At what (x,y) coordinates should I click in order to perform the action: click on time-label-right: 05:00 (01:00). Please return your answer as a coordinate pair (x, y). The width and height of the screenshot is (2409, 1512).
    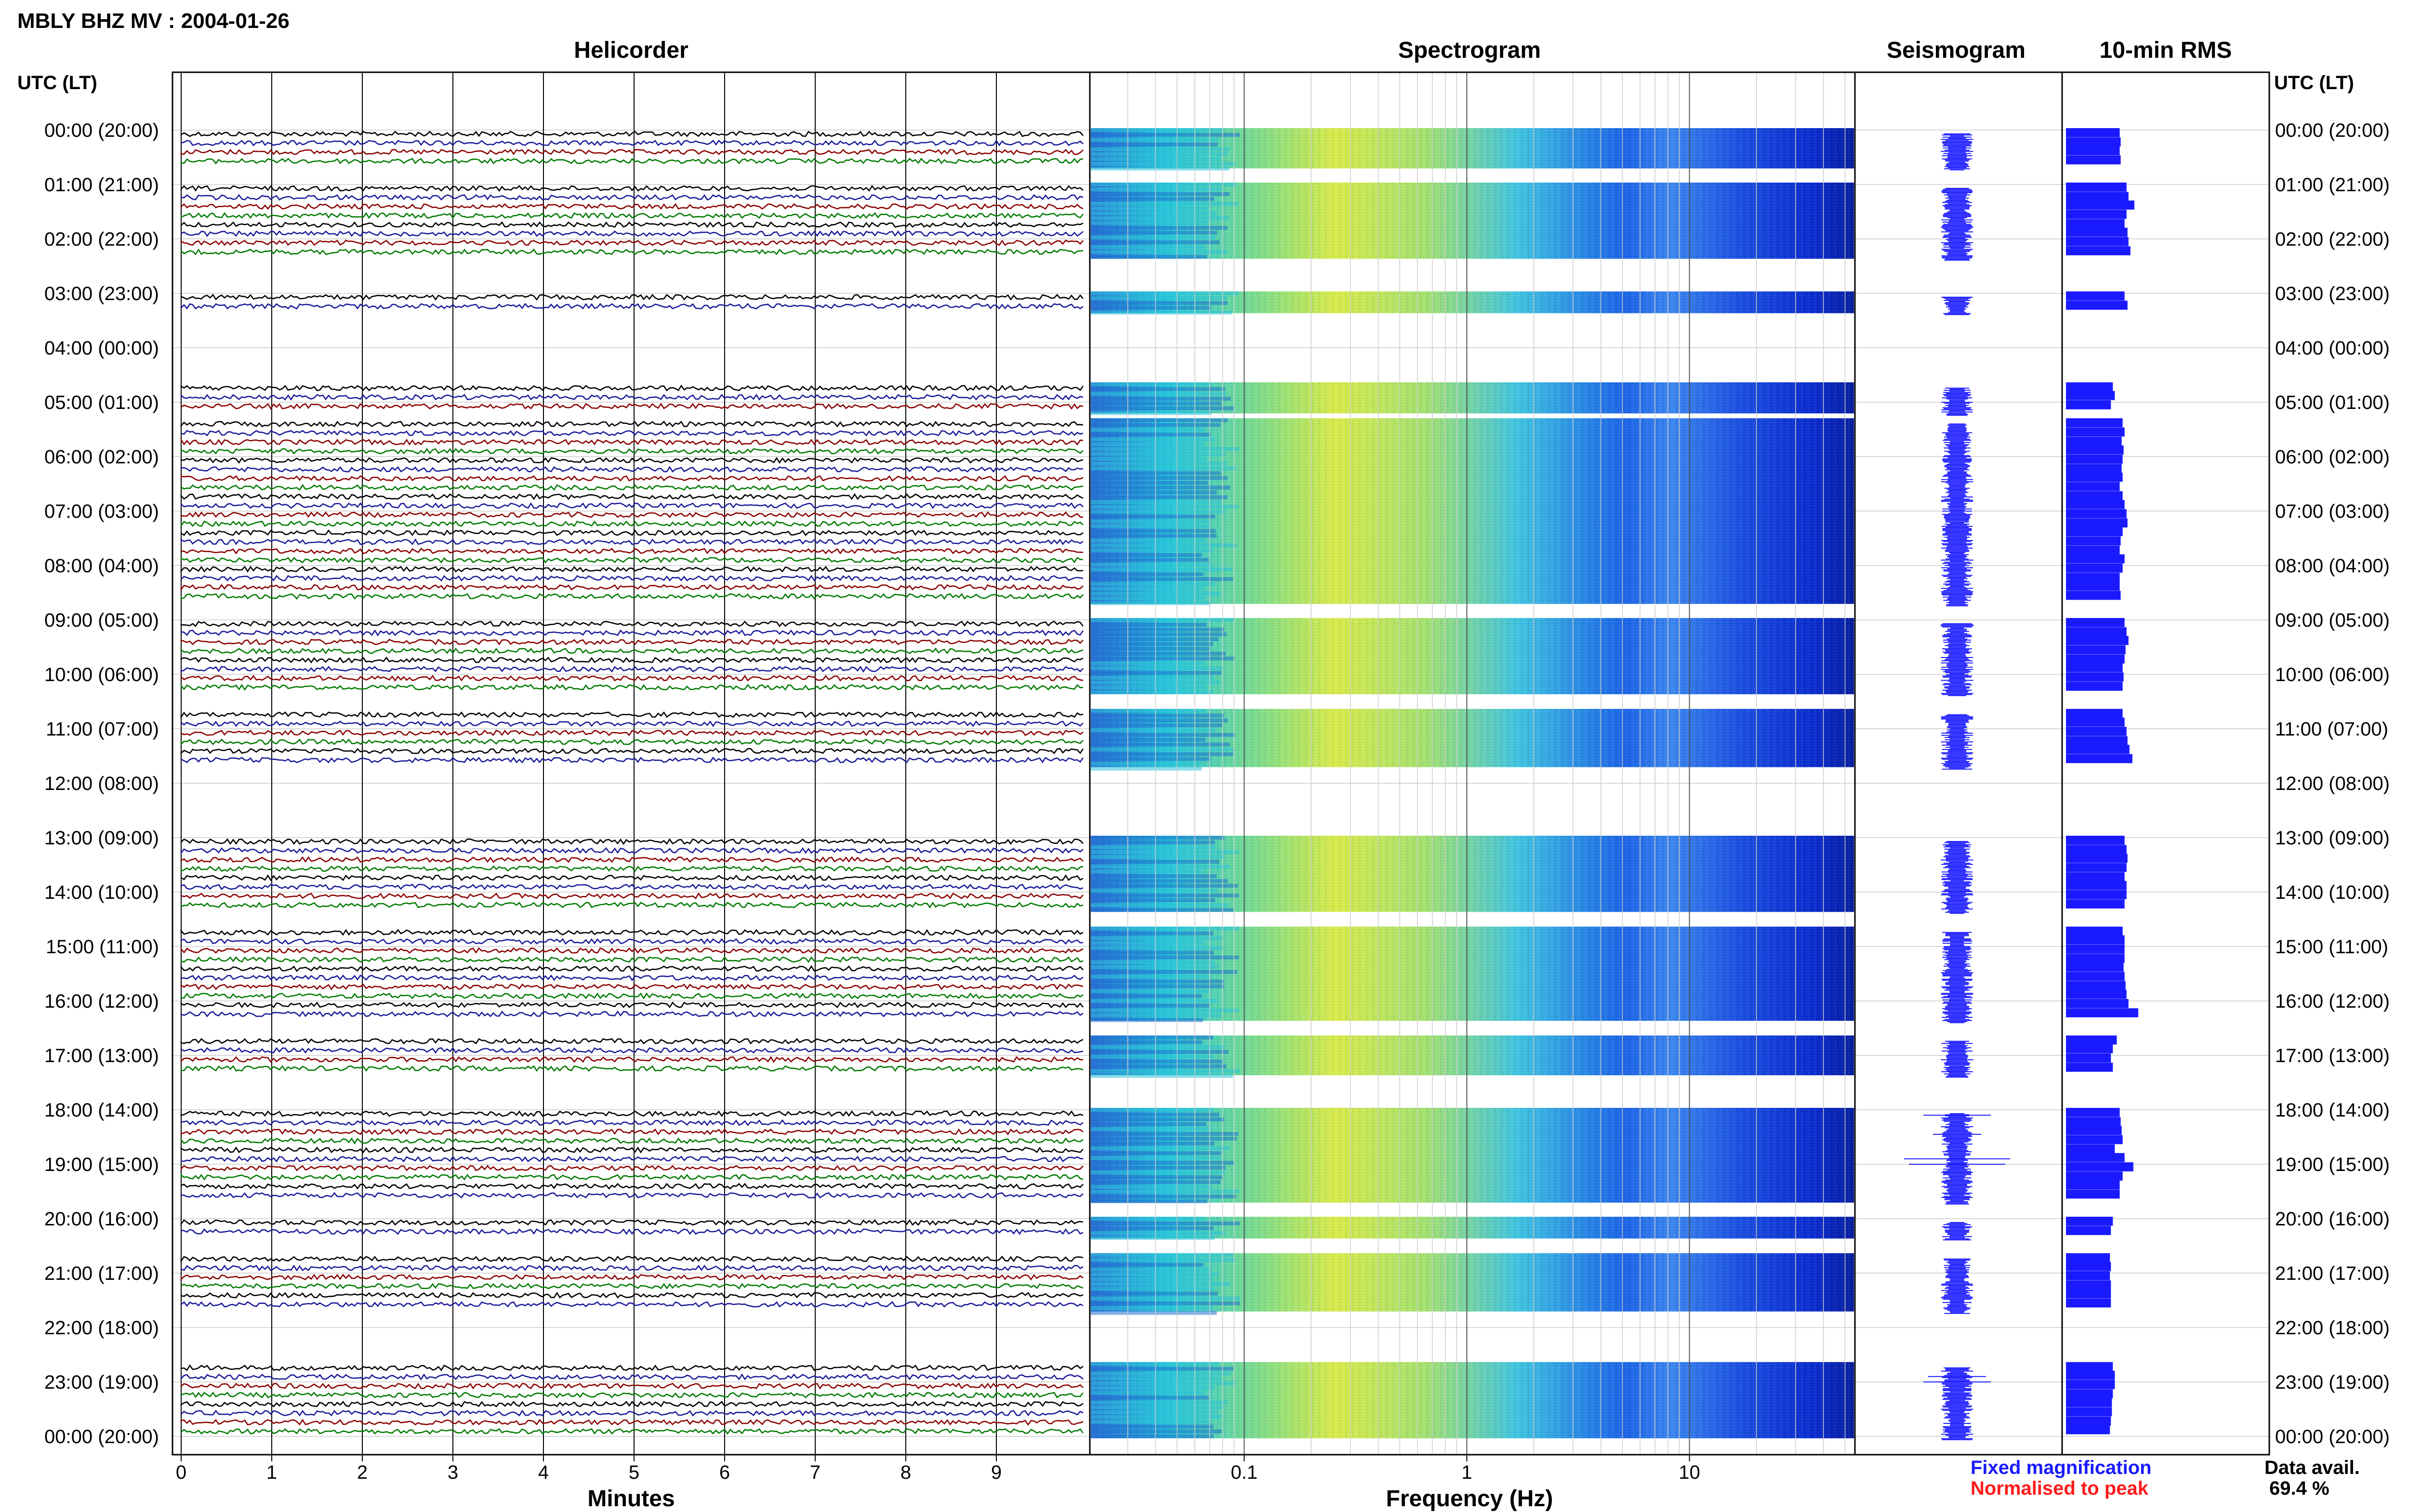
    Looking at the image, I should click on (2332, 402).